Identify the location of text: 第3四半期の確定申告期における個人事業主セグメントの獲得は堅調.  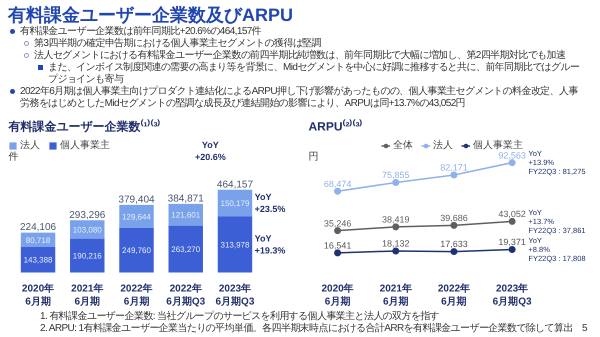
(177, 44).